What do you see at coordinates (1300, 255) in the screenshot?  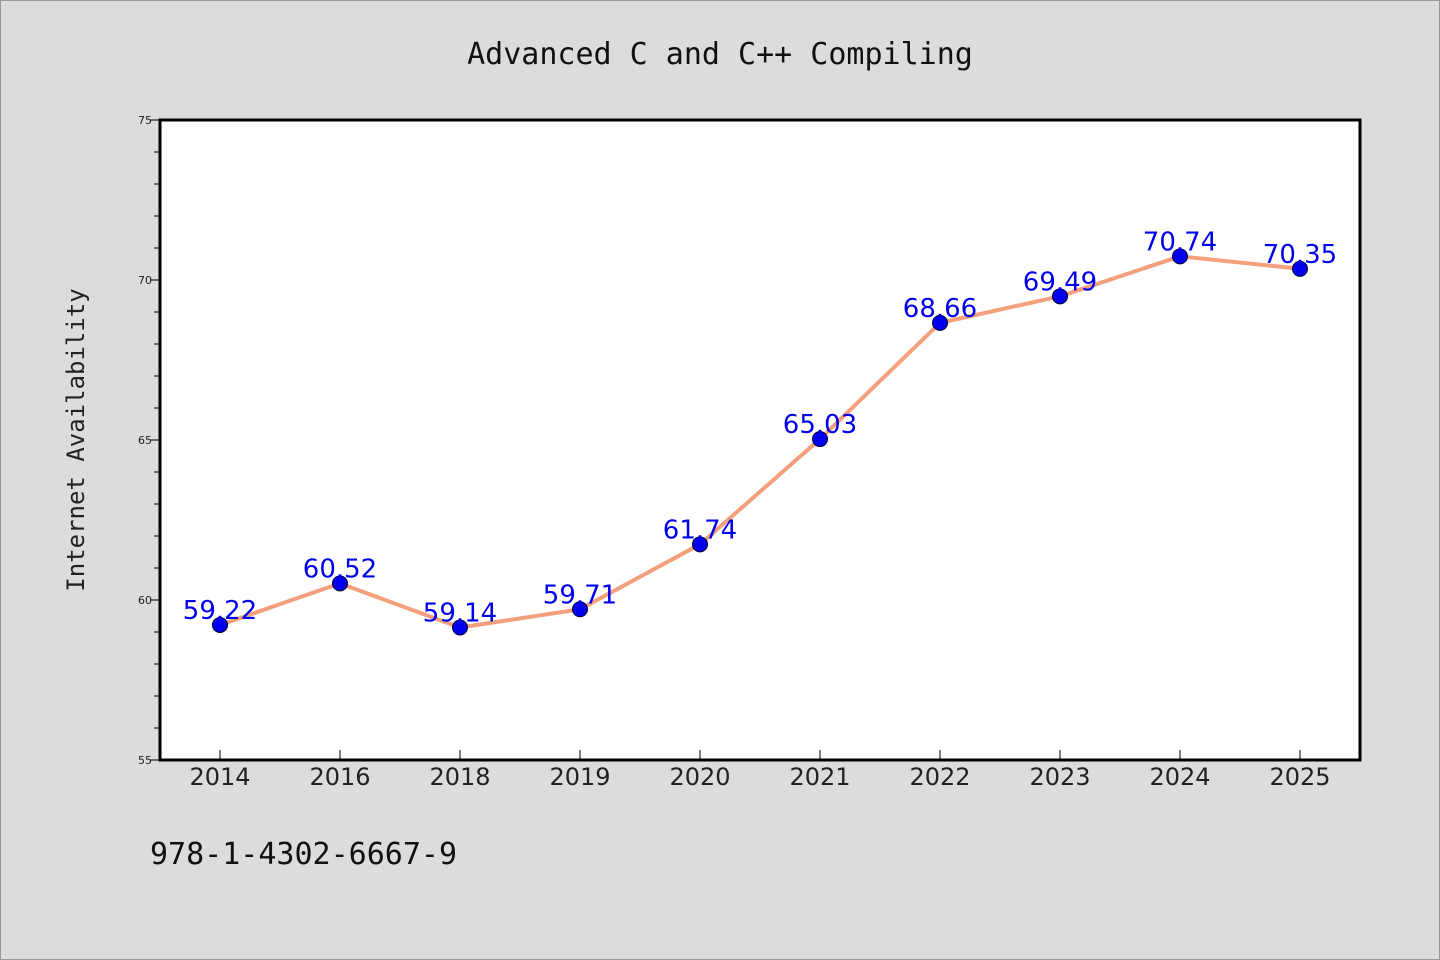 I see `data-label: 70.35` at bounding box center [1300, 255].